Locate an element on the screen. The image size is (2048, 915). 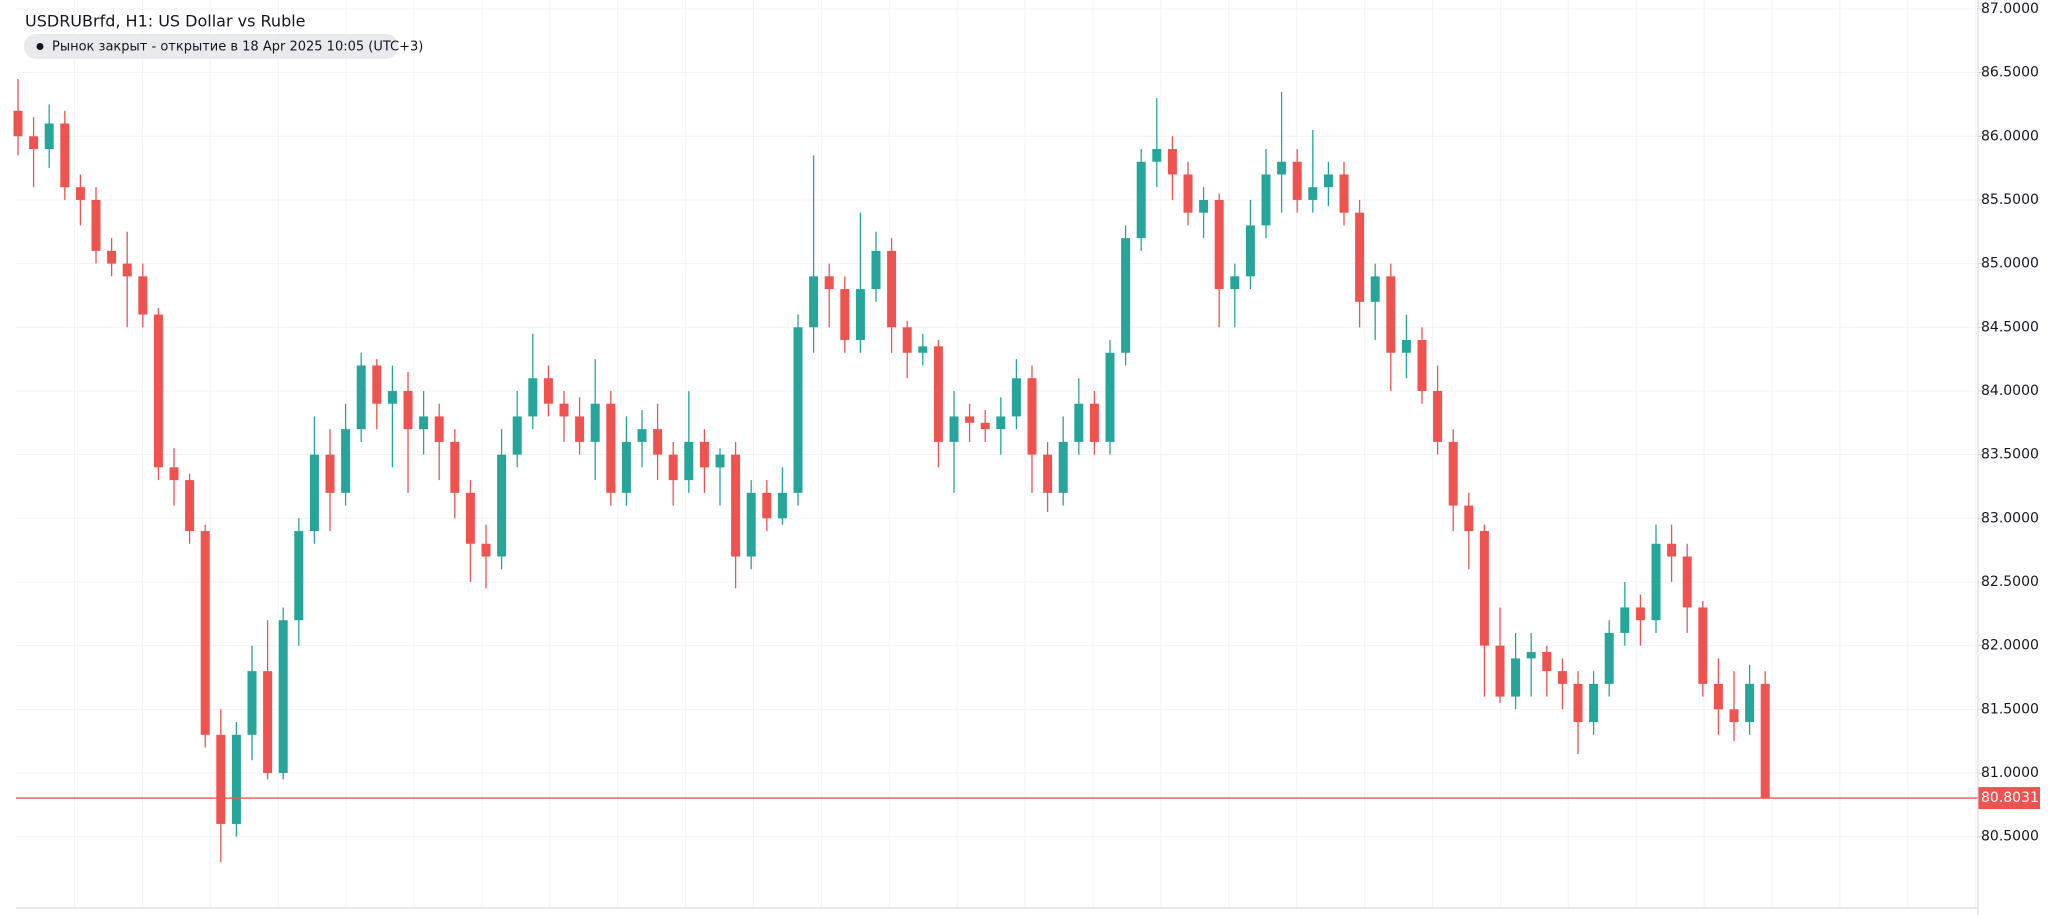
y-tick-label: 82.0000 is located at coordinates (2010, 646).